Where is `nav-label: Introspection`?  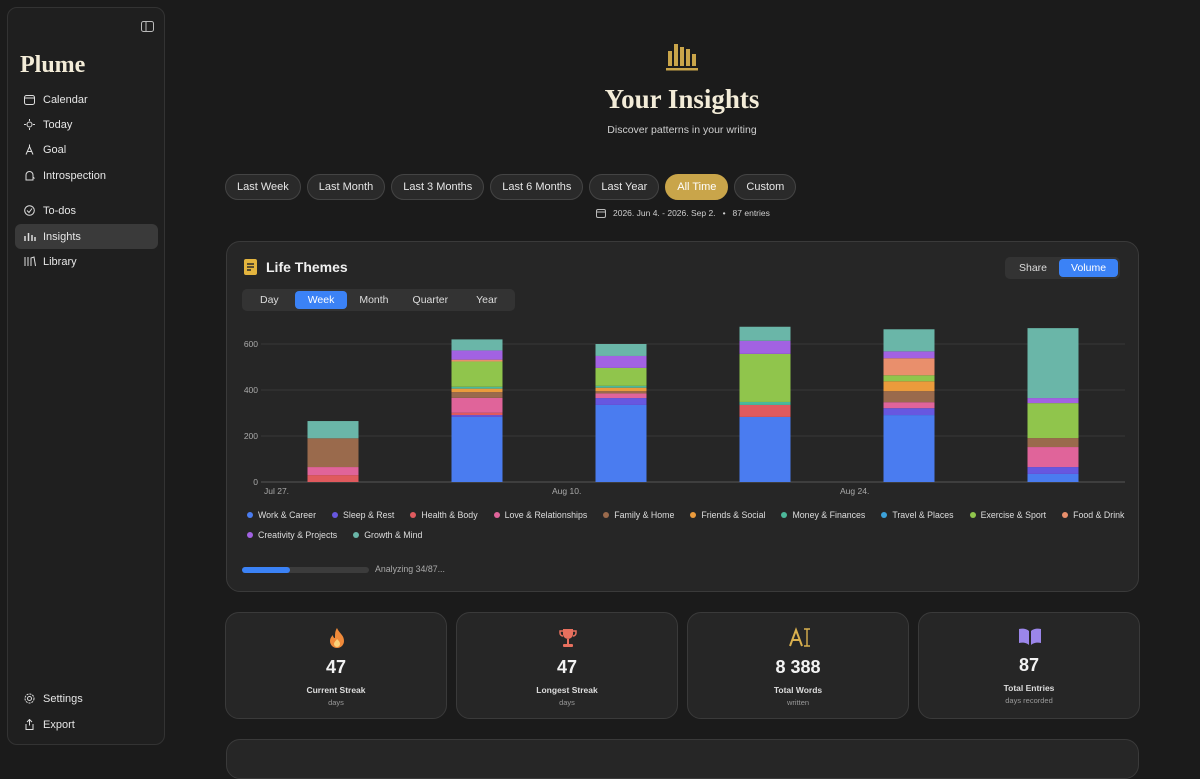
nav-label: Introspection is located at coordinates (74, 175).